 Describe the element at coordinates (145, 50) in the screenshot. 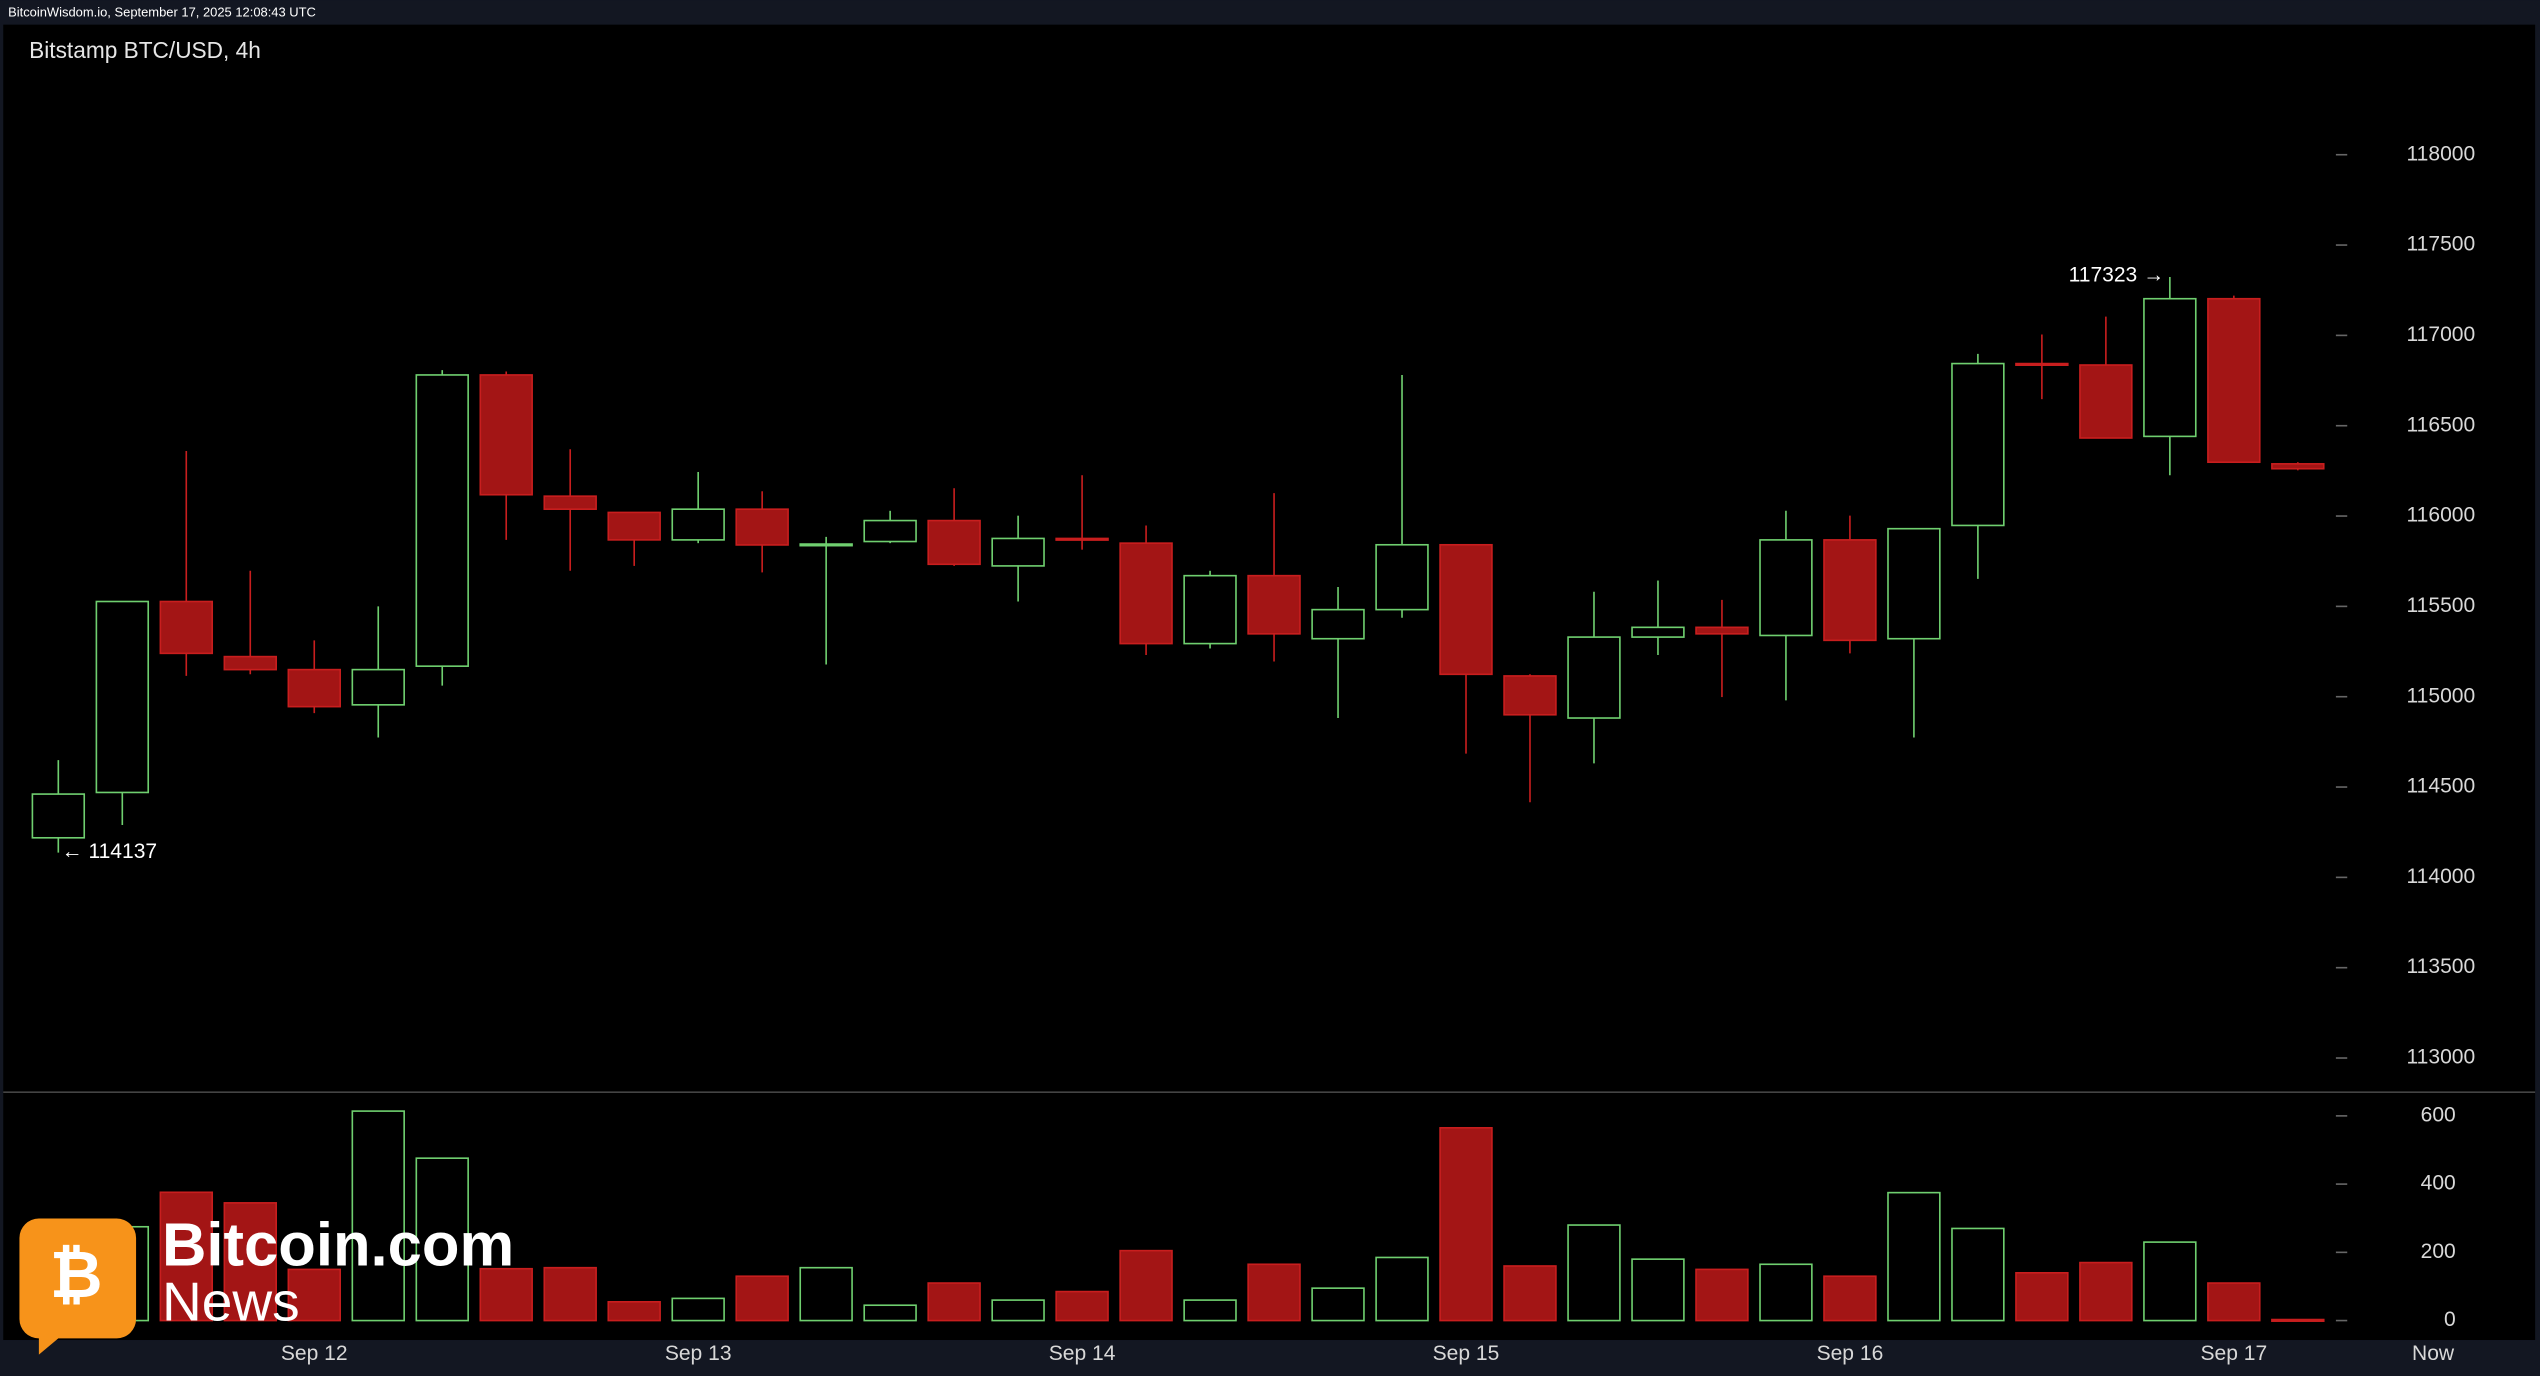

I see `chart-title: Bitstamp BTC/USD, 4h` at that location.